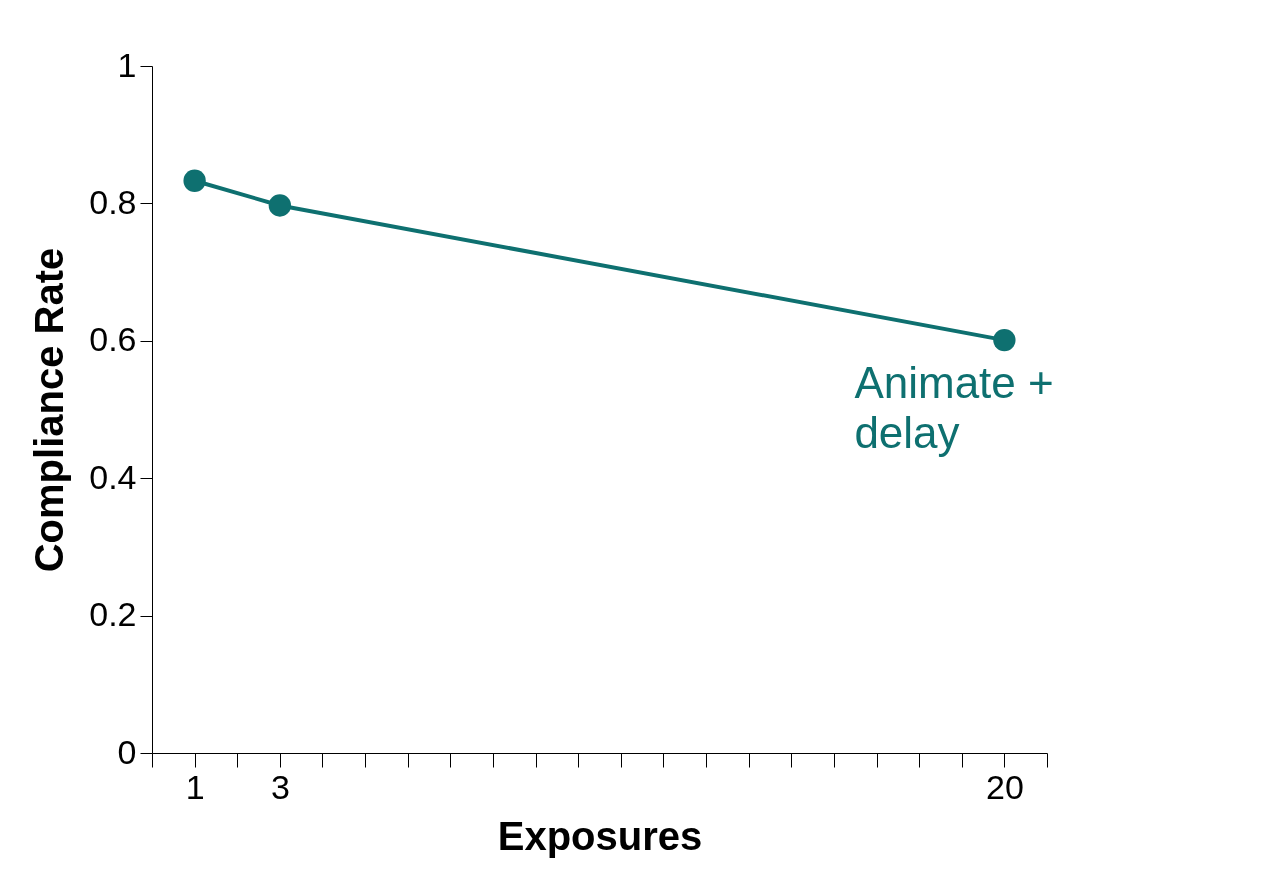 The image size is (1281, 872). I want to click on y-axis-title: Compliance Rate, so click(49, 410).